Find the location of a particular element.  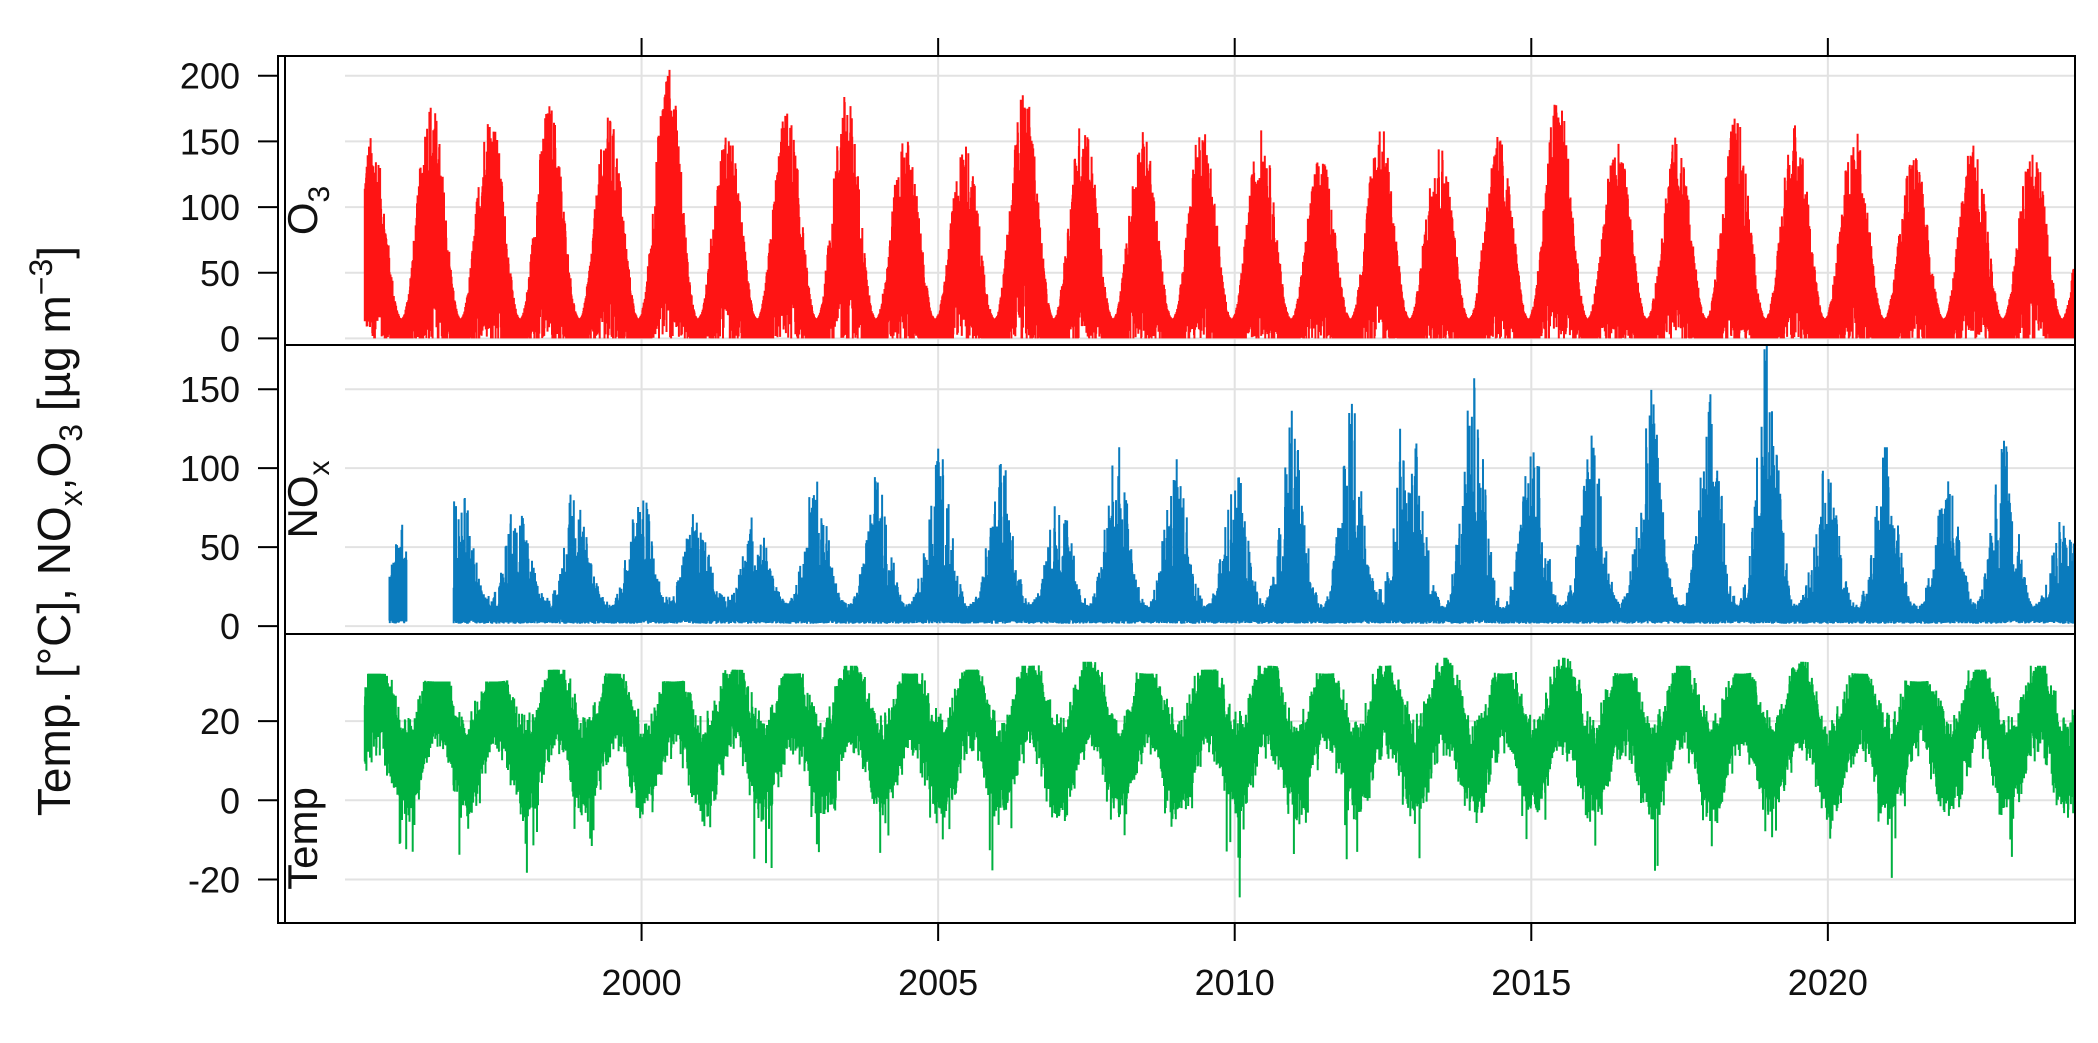

strip-label-o3: O3 is located at coordinates (307, 210).